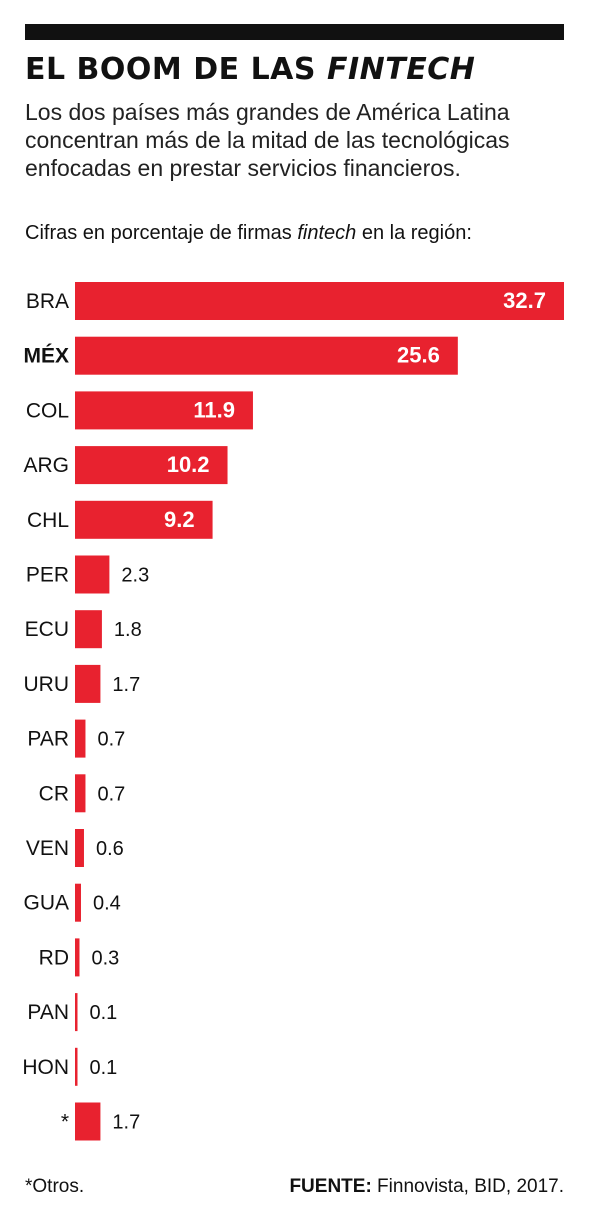 The image size is (600, 1227). I want to click on category-label: CHL, so click(48, 520).